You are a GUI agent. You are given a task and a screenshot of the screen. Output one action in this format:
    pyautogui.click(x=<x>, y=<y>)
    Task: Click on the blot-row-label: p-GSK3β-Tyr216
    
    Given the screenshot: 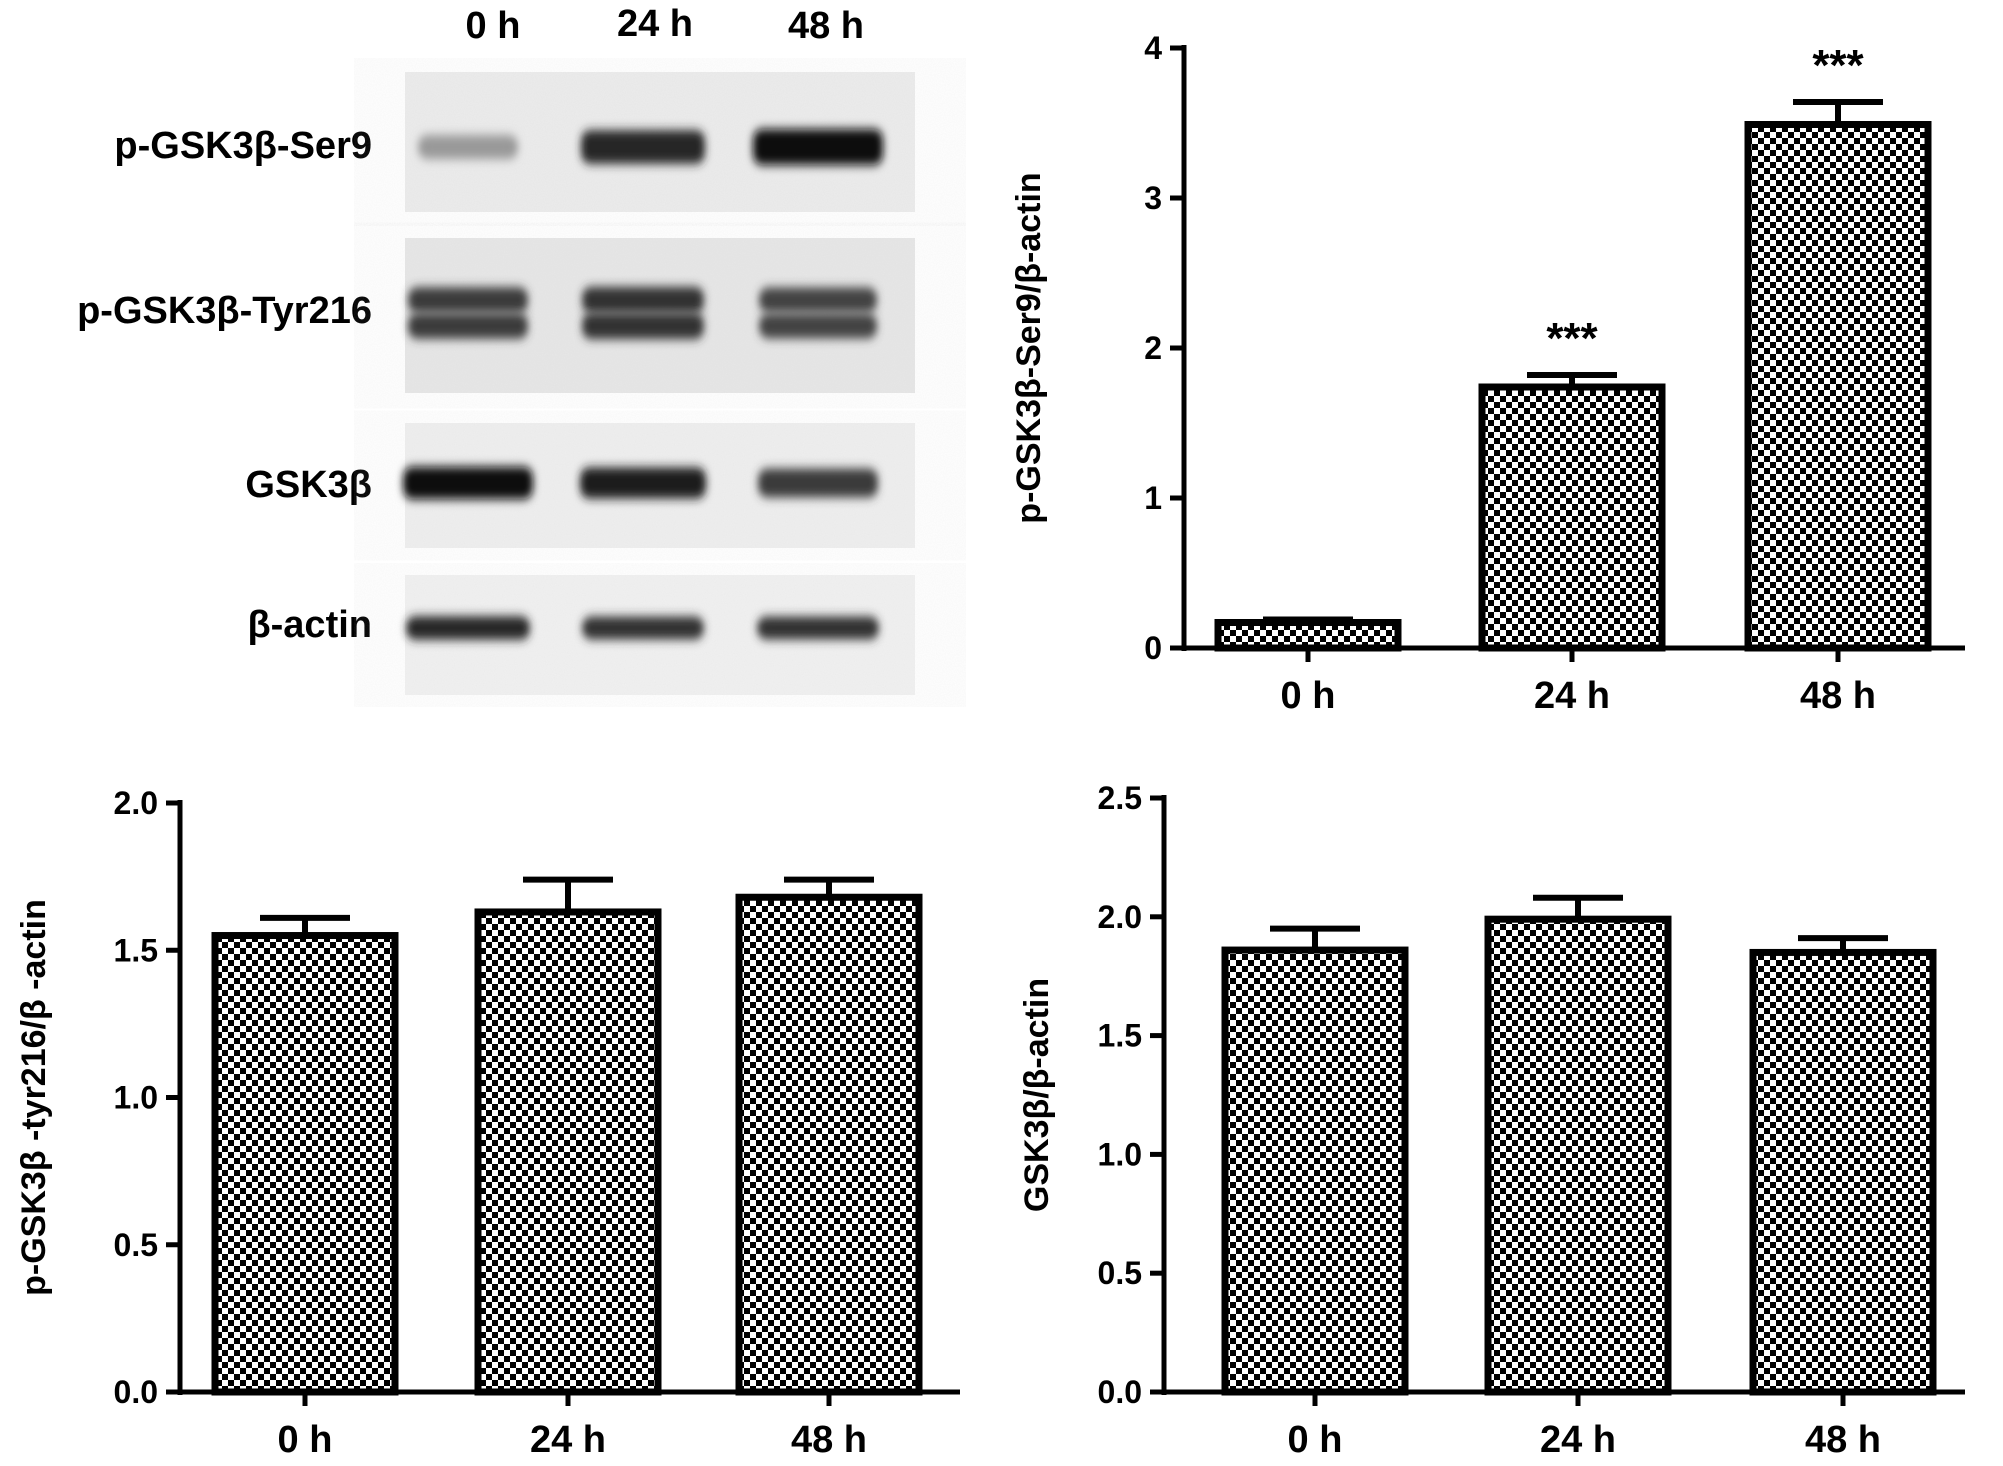 What is the action you would take?
    pyautogui.click(x=224, y=311)
    